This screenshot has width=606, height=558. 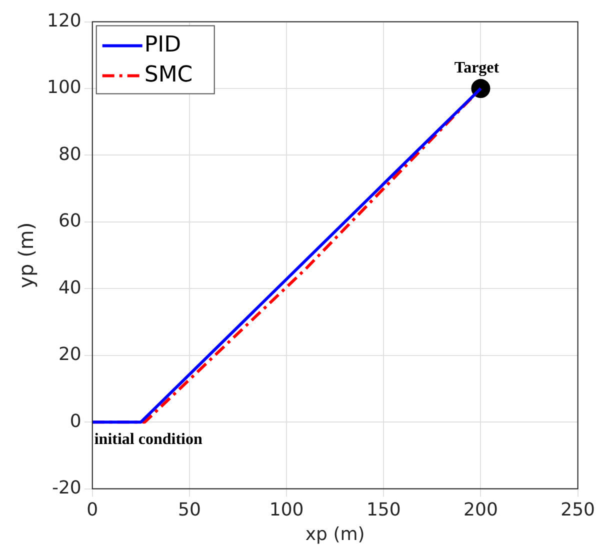 What do you see at coordinates (70, 154) in the screenshot?
I see `y-tick-label: 80` at bounding box center [70, 154].